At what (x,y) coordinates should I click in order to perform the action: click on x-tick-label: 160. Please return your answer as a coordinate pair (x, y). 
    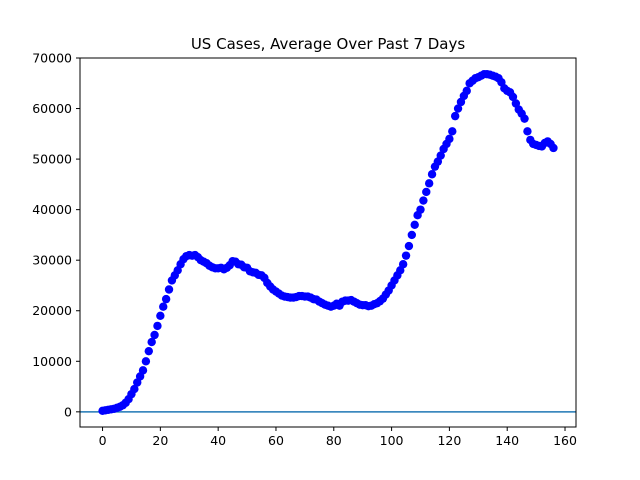
    Looking at the image, I should click on (565, 440).